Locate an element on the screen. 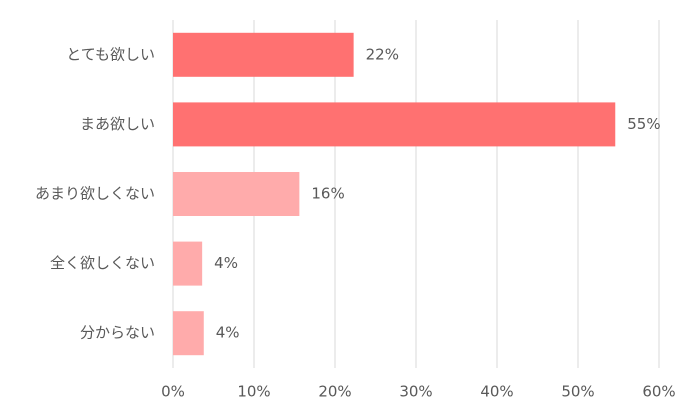  y-tick-label: まあ欲しい is located at coordinates (117, 124).